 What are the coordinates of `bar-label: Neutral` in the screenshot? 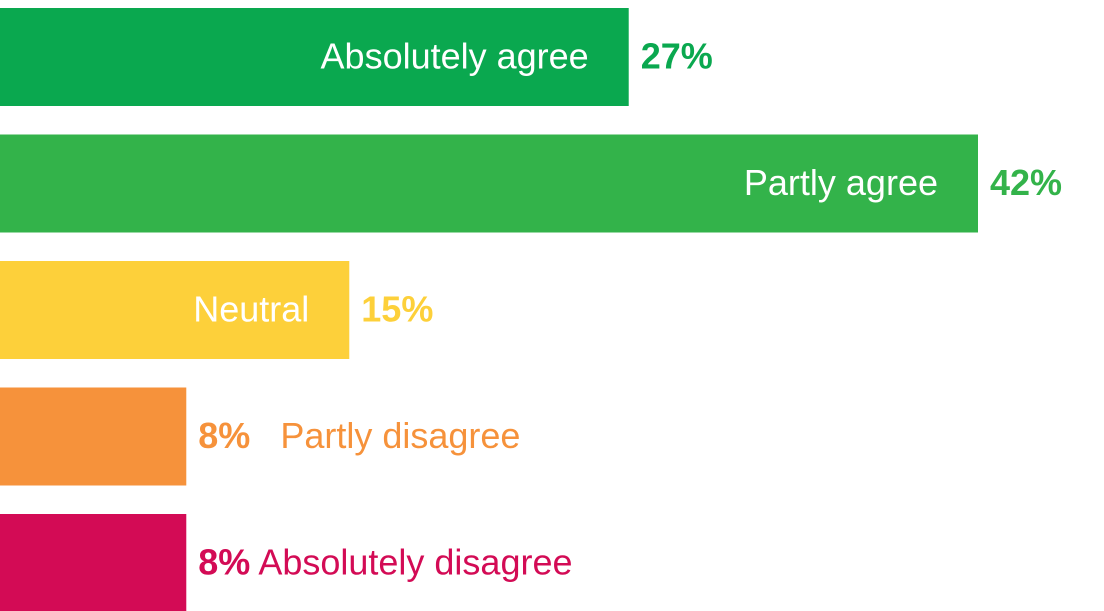 It's located at (251, 309).